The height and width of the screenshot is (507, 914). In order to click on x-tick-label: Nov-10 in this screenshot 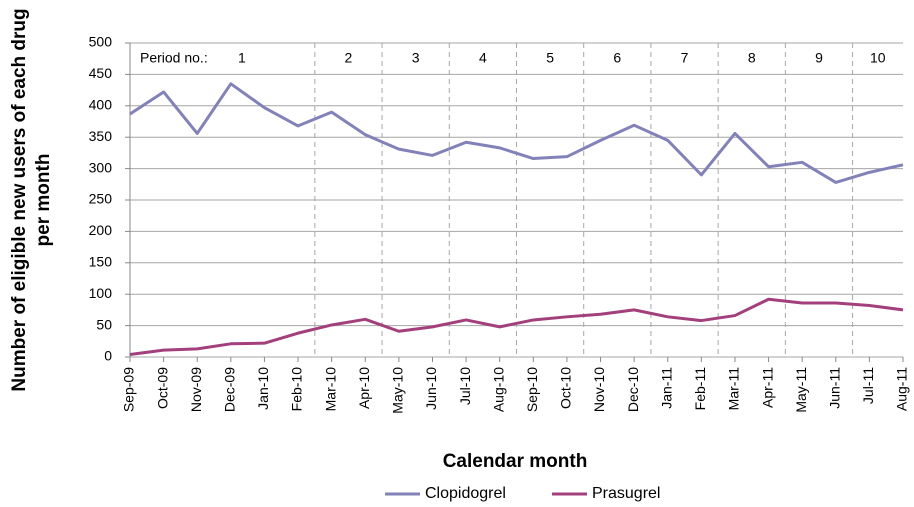, I will do `click(599, 389)`.